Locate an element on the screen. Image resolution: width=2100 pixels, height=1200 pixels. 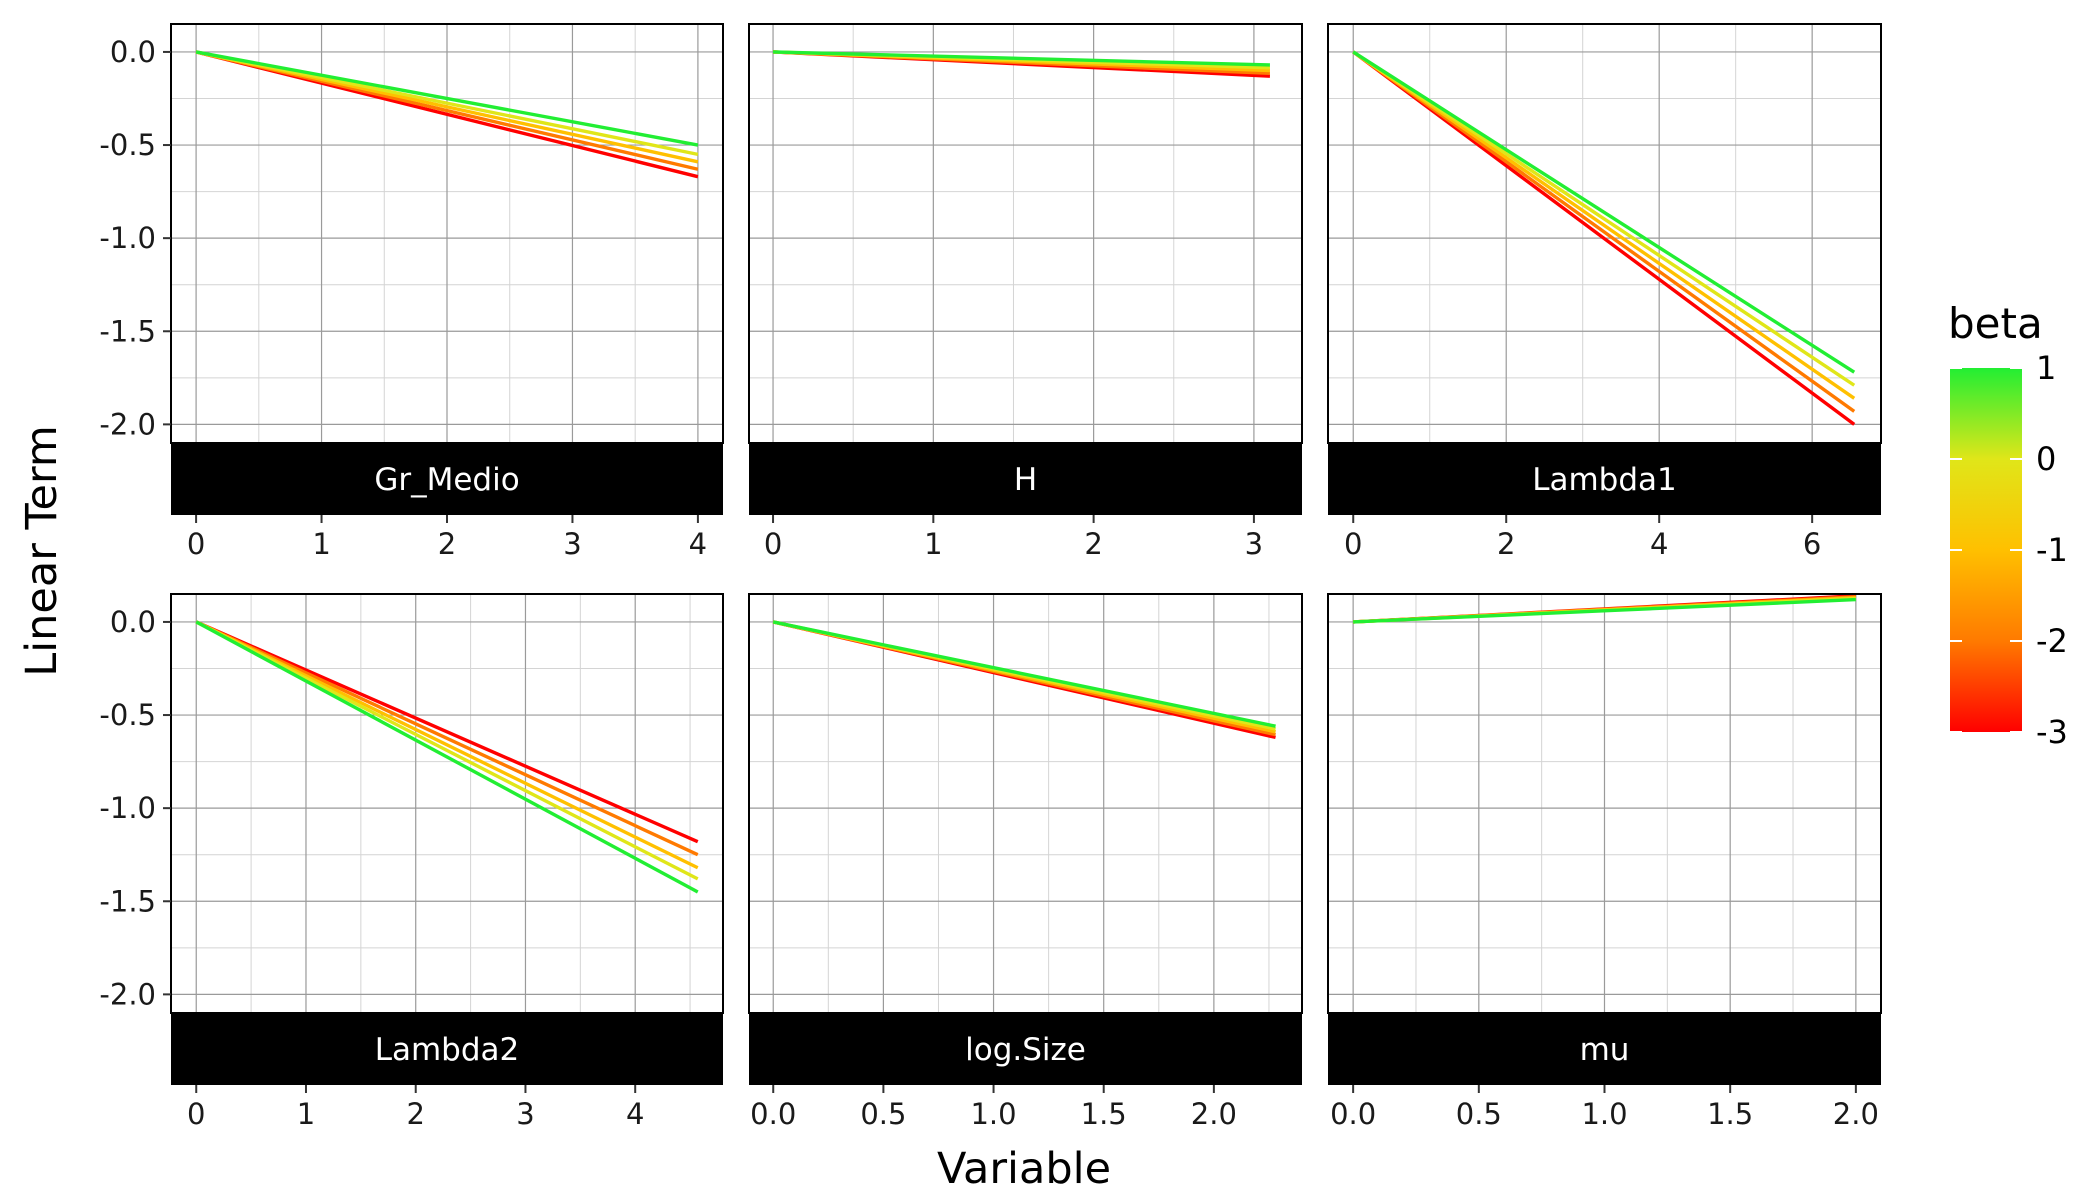
facet-panel: H 0 1 2 3 is located at coordinates (1025, 292).